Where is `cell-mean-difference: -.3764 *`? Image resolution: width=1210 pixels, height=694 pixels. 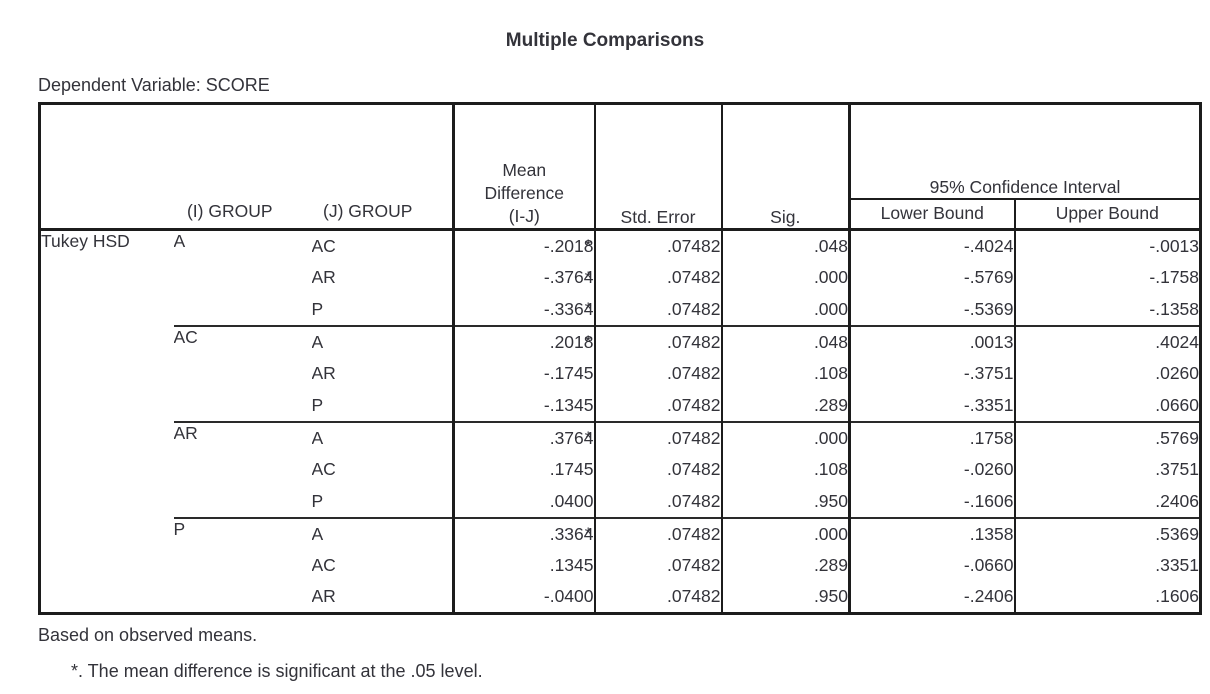 cell-mean-difference: -.3764 * is located at coordinates (523, 277).